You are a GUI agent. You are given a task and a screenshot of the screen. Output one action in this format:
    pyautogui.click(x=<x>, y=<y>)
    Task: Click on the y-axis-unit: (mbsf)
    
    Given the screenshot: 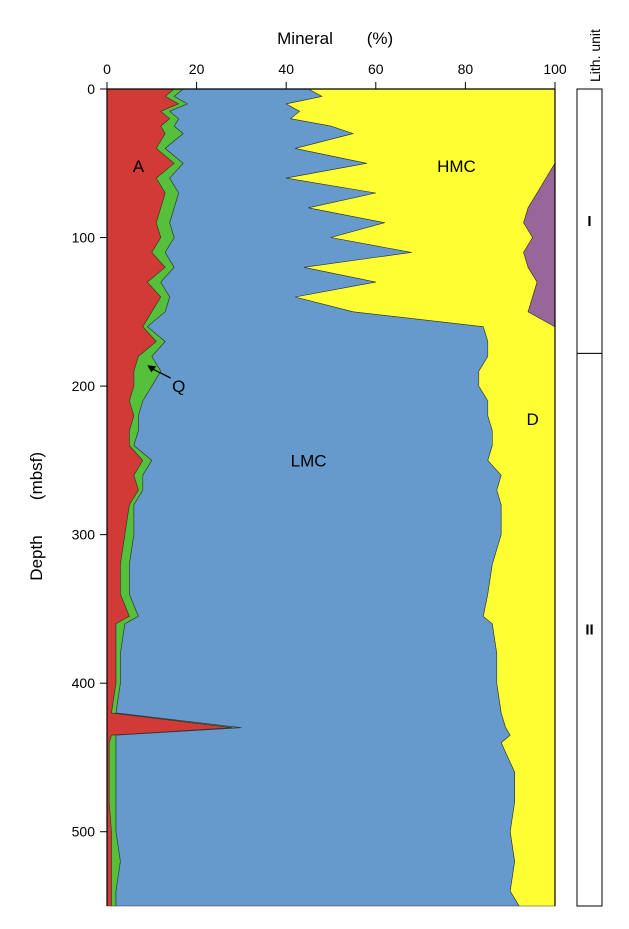 What is the action you would take?
    pyautogui.click(x=36, y=476)
    